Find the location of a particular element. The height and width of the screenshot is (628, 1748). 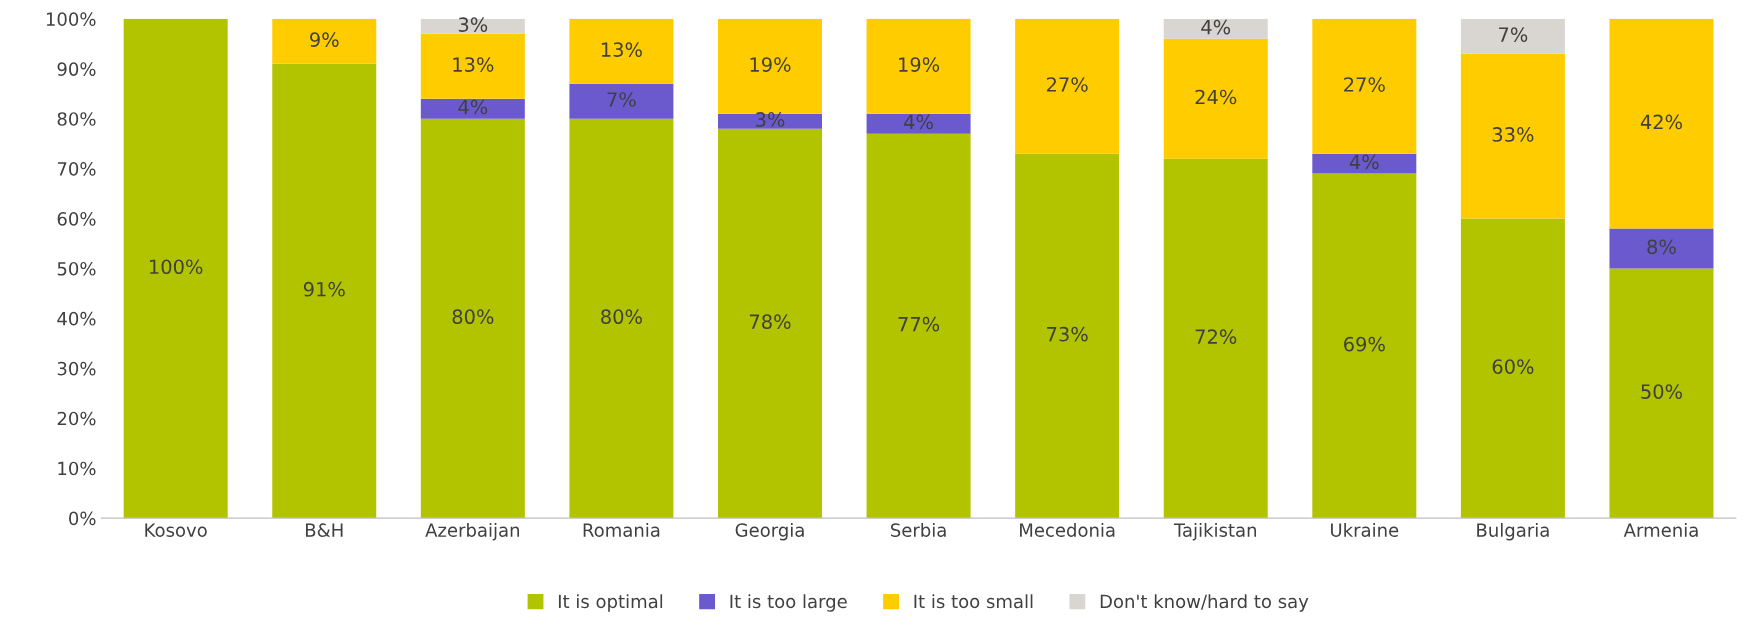

data-label: 72% is located at coordinates (1216, 337).